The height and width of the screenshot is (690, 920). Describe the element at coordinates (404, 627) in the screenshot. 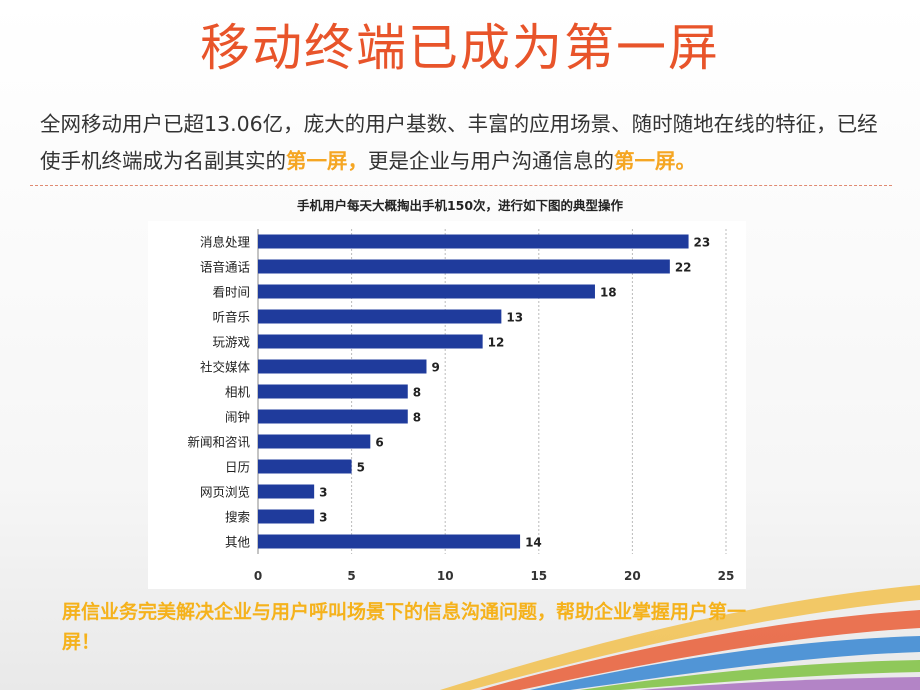

I see `bottom-tagline: 屏信业务完美解决企业与用户呼叫场景下的信息沟通问题，帮助企业掌握用户第一屏！` at that location.